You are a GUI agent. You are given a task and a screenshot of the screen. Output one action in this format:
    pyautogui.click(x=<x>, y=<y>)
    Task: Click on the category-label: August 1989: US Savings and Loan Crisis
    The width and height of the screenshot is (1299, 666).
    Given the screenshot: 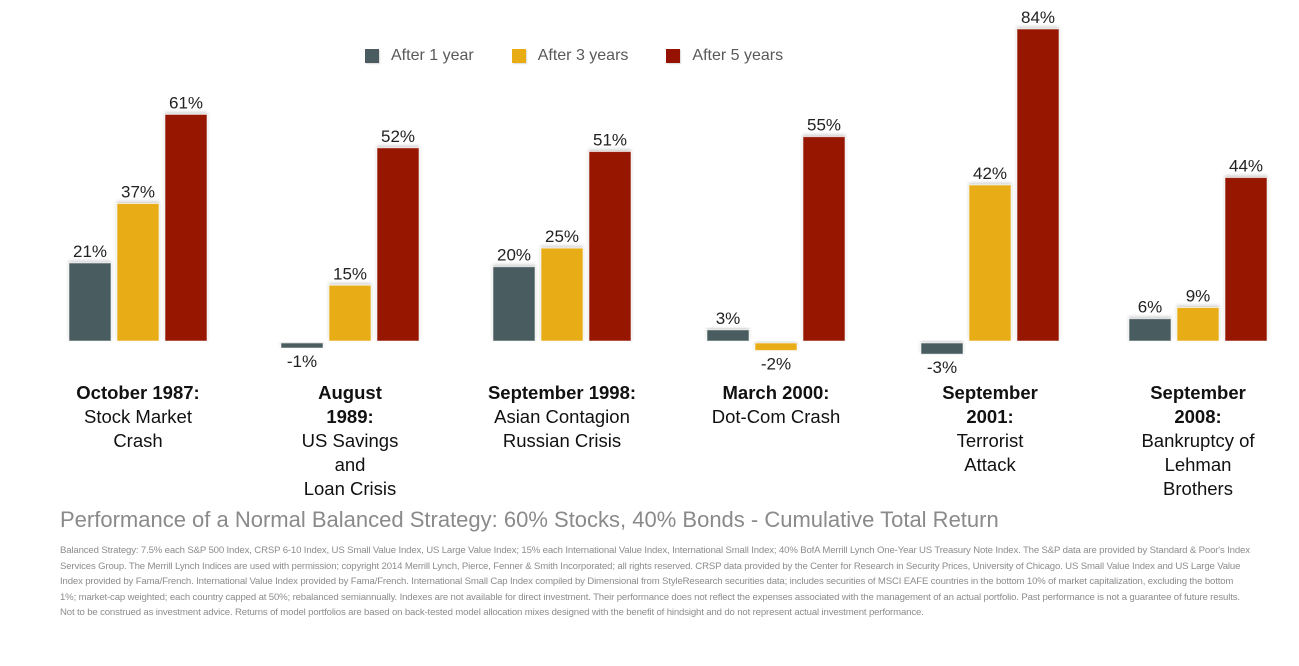 What is the action you would take?
    pyautogui.click(x=350, y=441)
    